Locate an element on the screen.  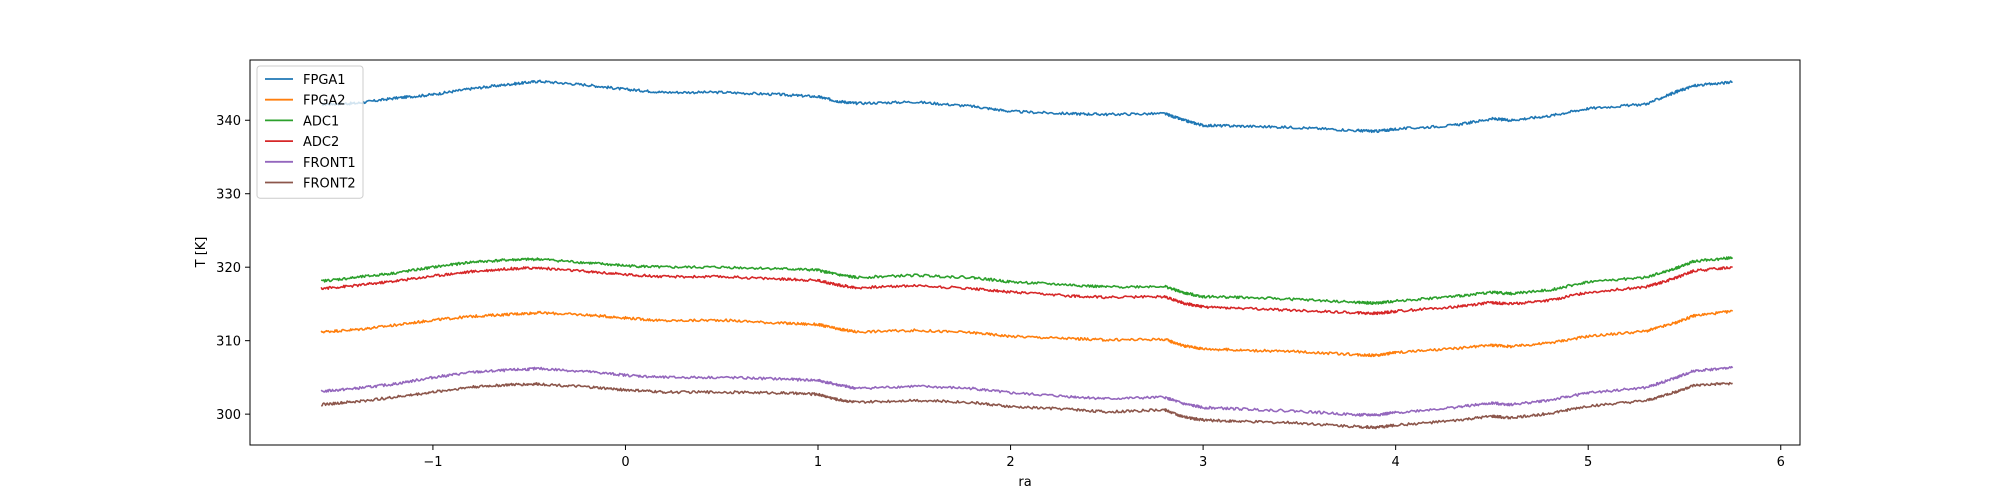
x-tick-label: 5 is located at coordinates (1588, 462).